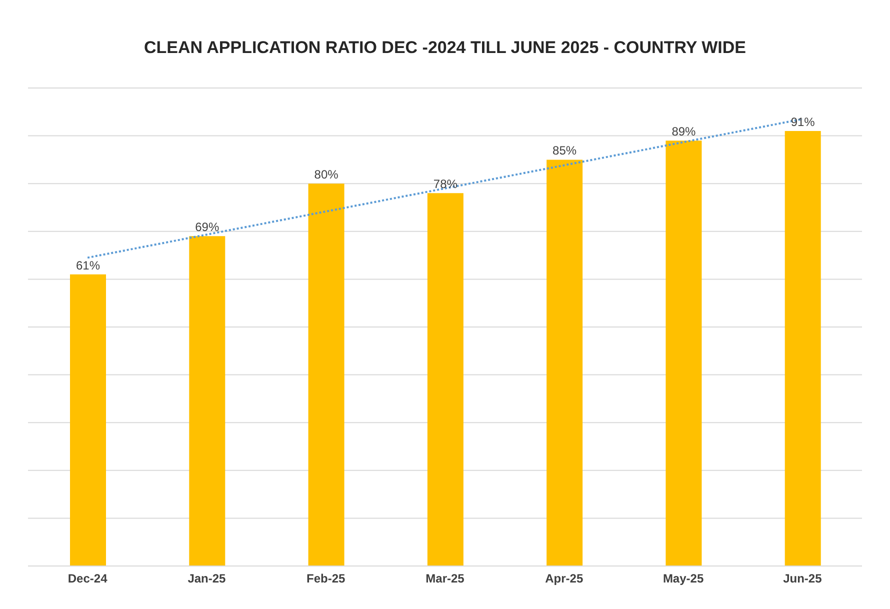 This screenshot has height=609, width=890. I want to click on data-label: 61%, so click(88, 265).